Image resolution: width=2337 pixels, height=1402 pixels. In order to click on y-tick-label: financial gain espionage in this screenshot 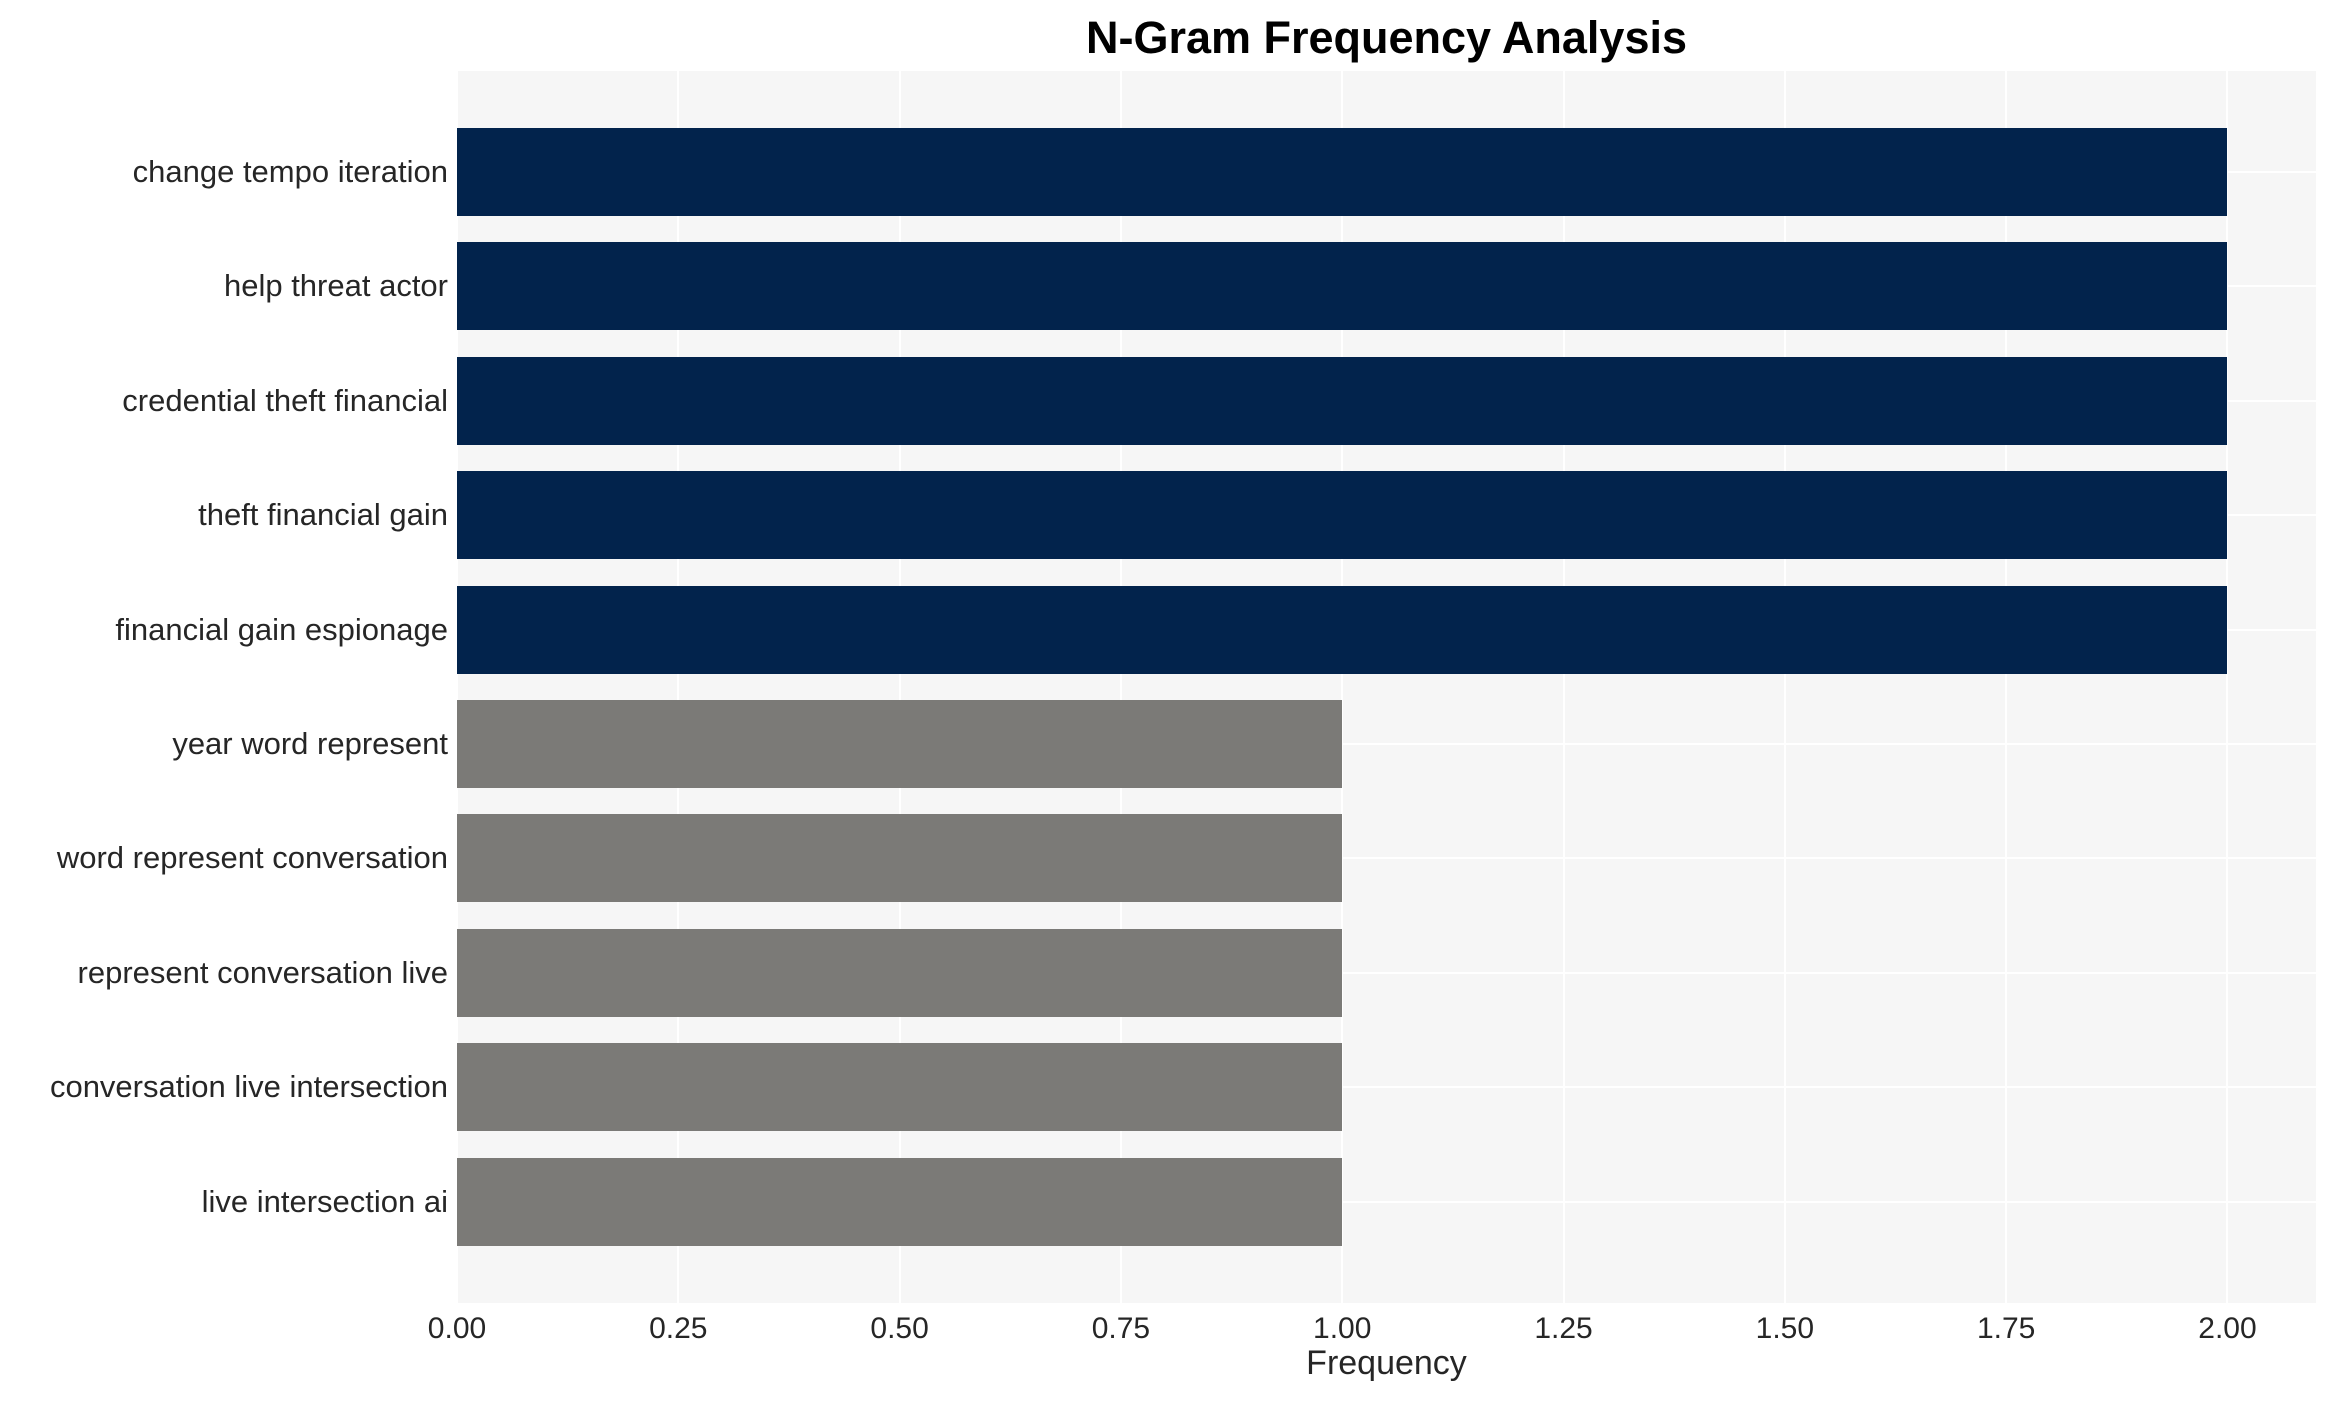, I will do `click(281, 629)`.